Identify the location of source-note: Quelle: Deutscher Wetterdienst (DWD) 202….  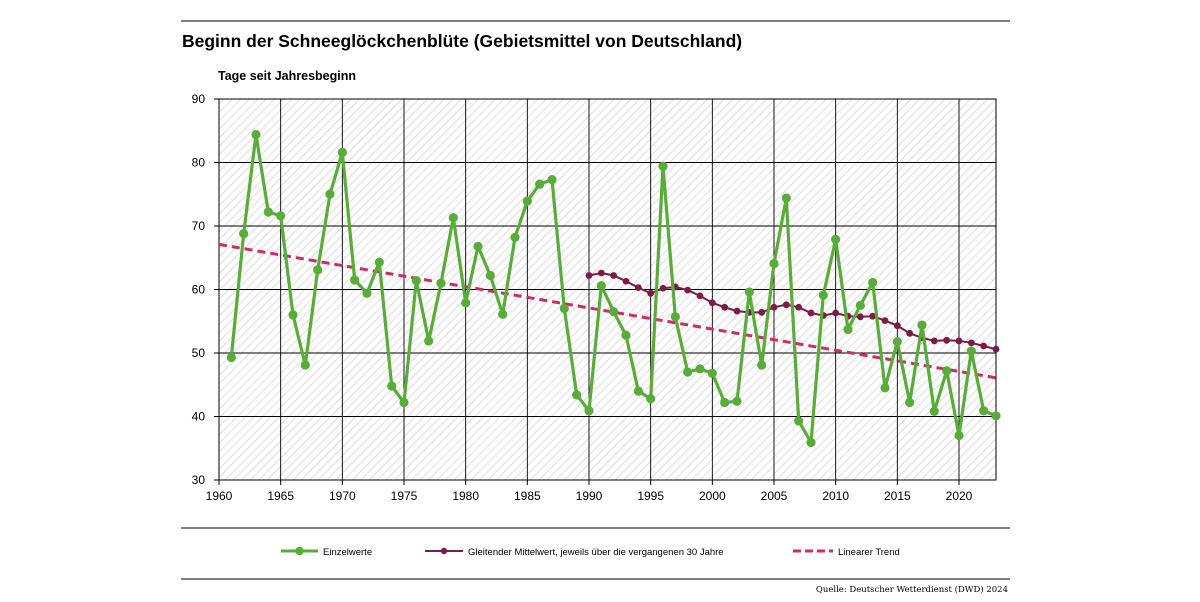
(912, 589).